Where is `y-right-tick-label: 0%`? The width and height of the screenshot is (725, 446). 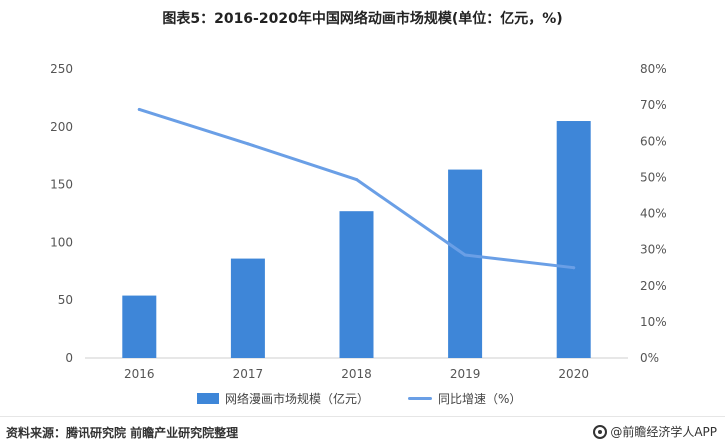 y-right-tick-label: 0% is located at coordinates (649, 358).